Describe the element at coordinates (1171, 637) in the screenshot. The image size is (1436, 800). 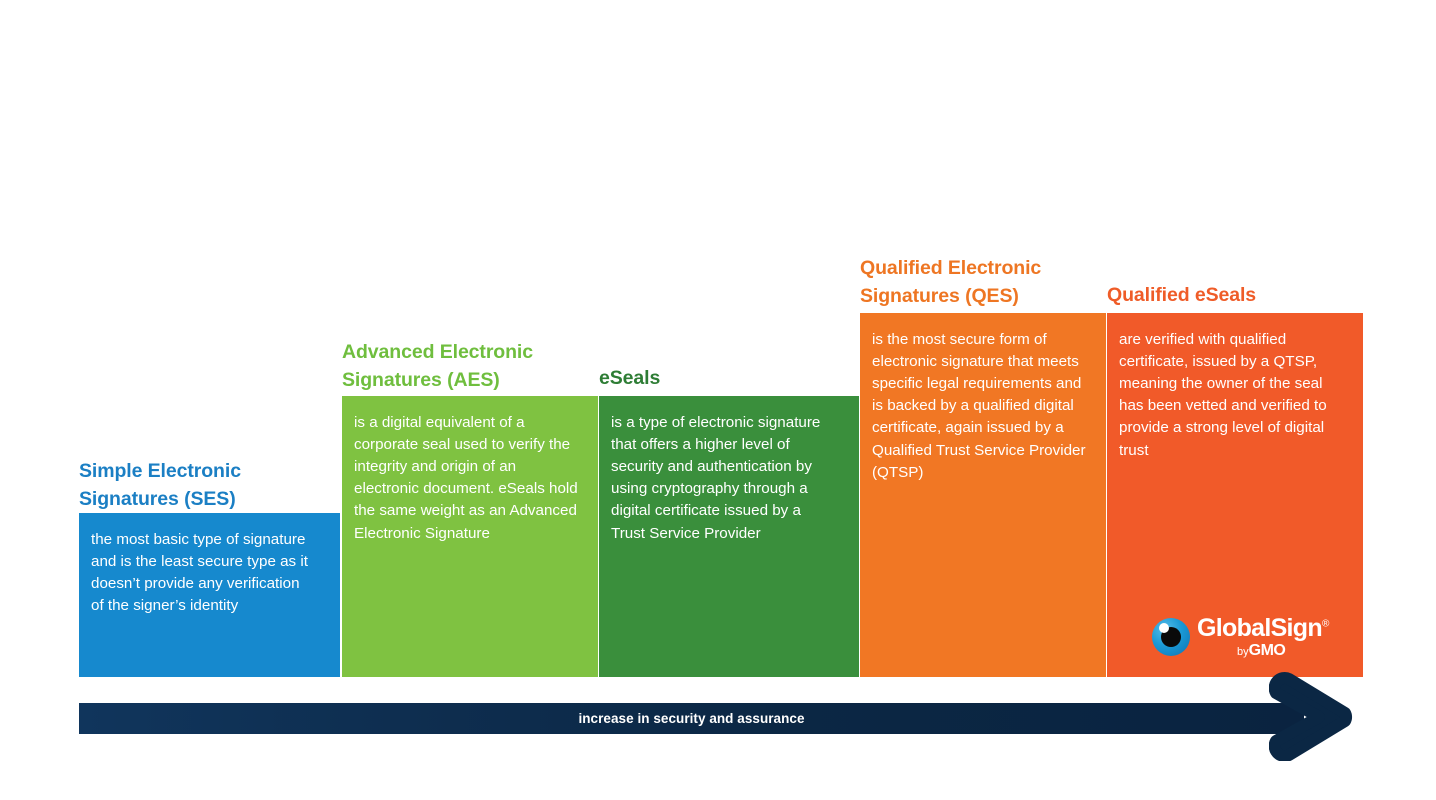
I see `eye-icon` at that location.